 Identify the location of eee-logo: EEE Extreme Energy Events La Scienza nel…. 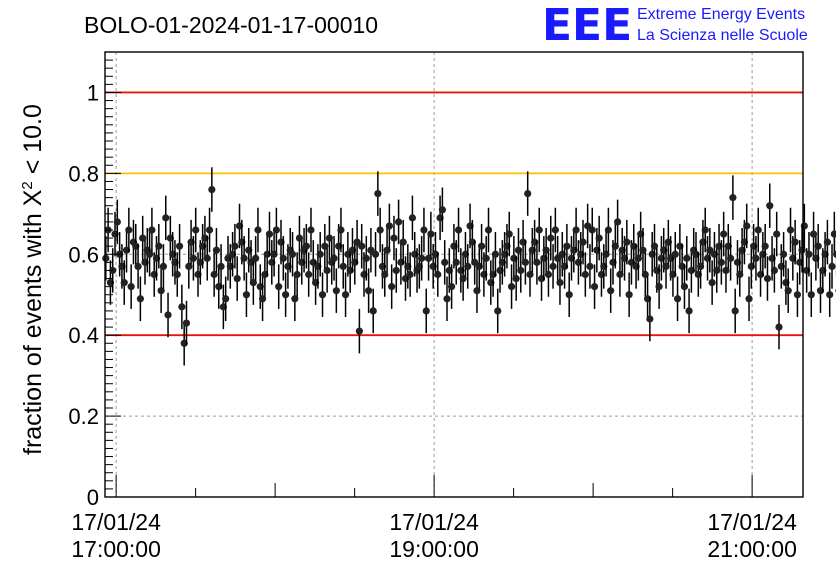
(675, 25).